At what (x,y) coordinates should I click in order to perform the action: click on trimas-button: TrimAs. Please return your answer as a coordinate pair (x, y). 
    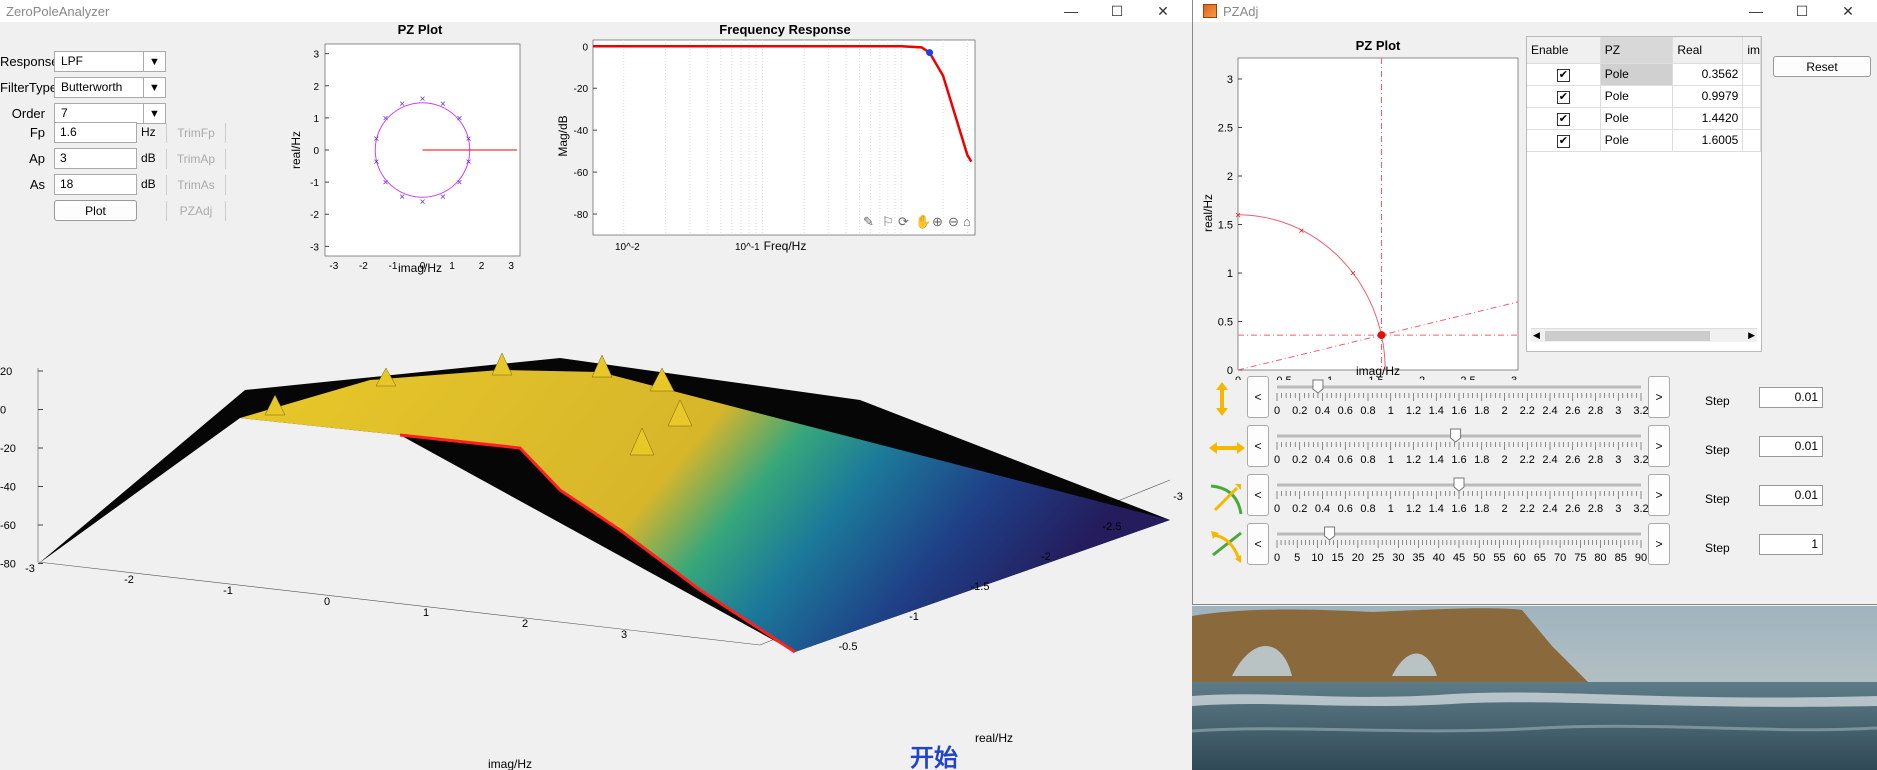
    Looking at the image, I should click on (196, 185).